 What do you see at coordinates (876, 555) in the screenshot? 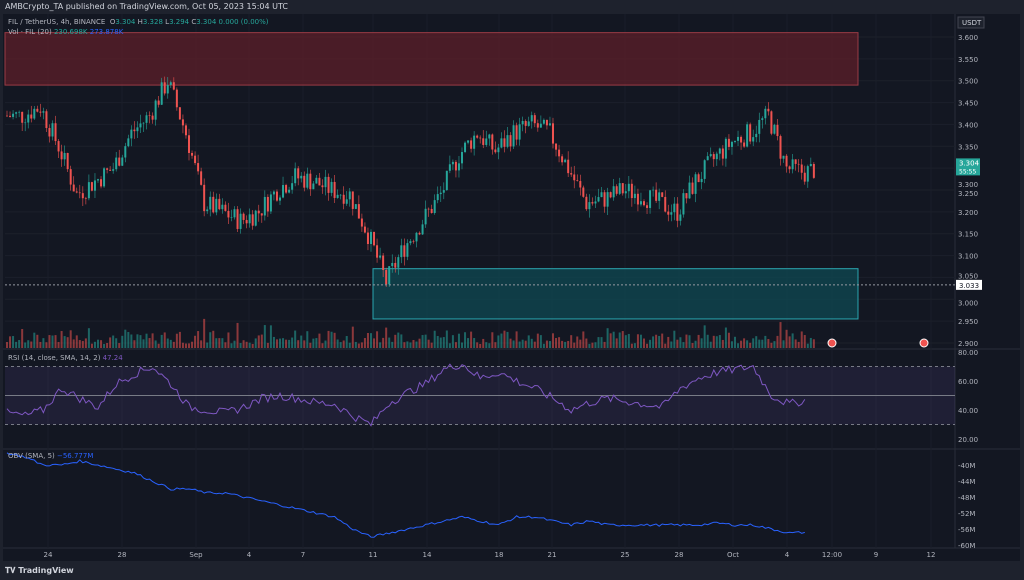
I see `time-tick: 9` at bounding box center [876, 555].